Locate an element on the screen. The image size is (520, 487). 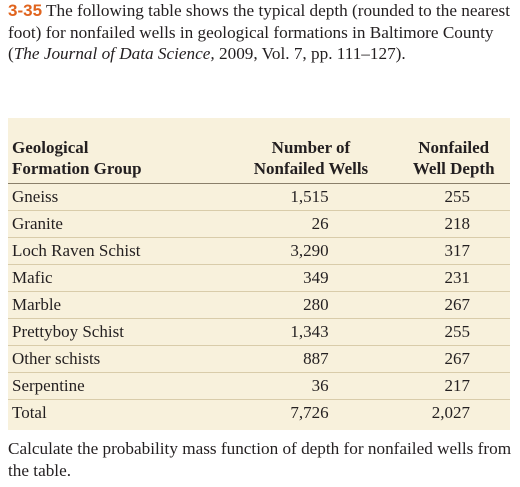
header-text: Well Depth is located at coordinates (453, 168).